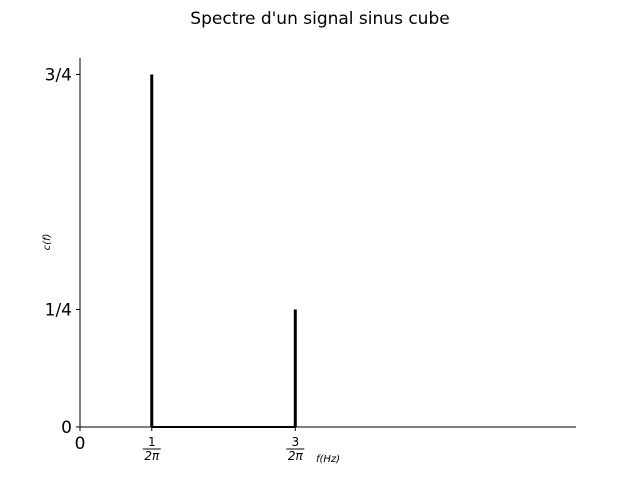 This screenshot has height=480, width=640. Describe the element at coordinates (152, 442) in the screenshot. I see `x-tick-numerator: 1` at that location.